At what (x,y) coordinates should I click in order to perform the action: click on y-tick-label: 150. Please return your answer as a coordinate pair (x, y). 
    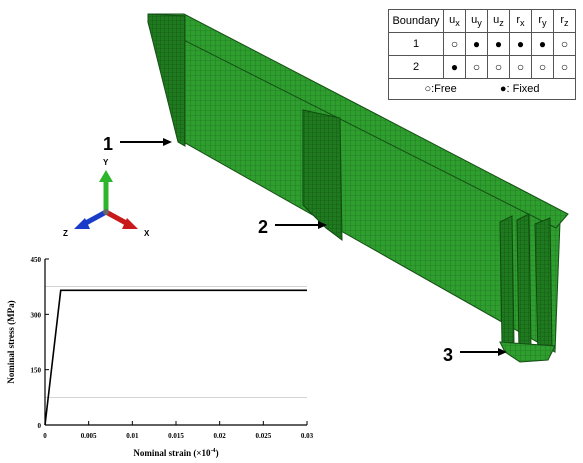
    Looking at the image, I should click on (36, 371).